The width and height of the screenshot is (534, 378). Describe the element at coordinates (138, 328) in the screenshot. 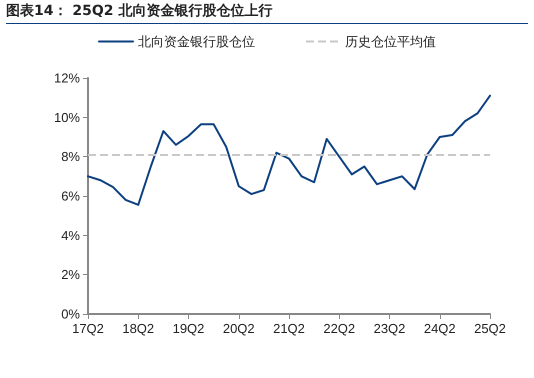

I see `x-tick-label: 18Q2` at that location.